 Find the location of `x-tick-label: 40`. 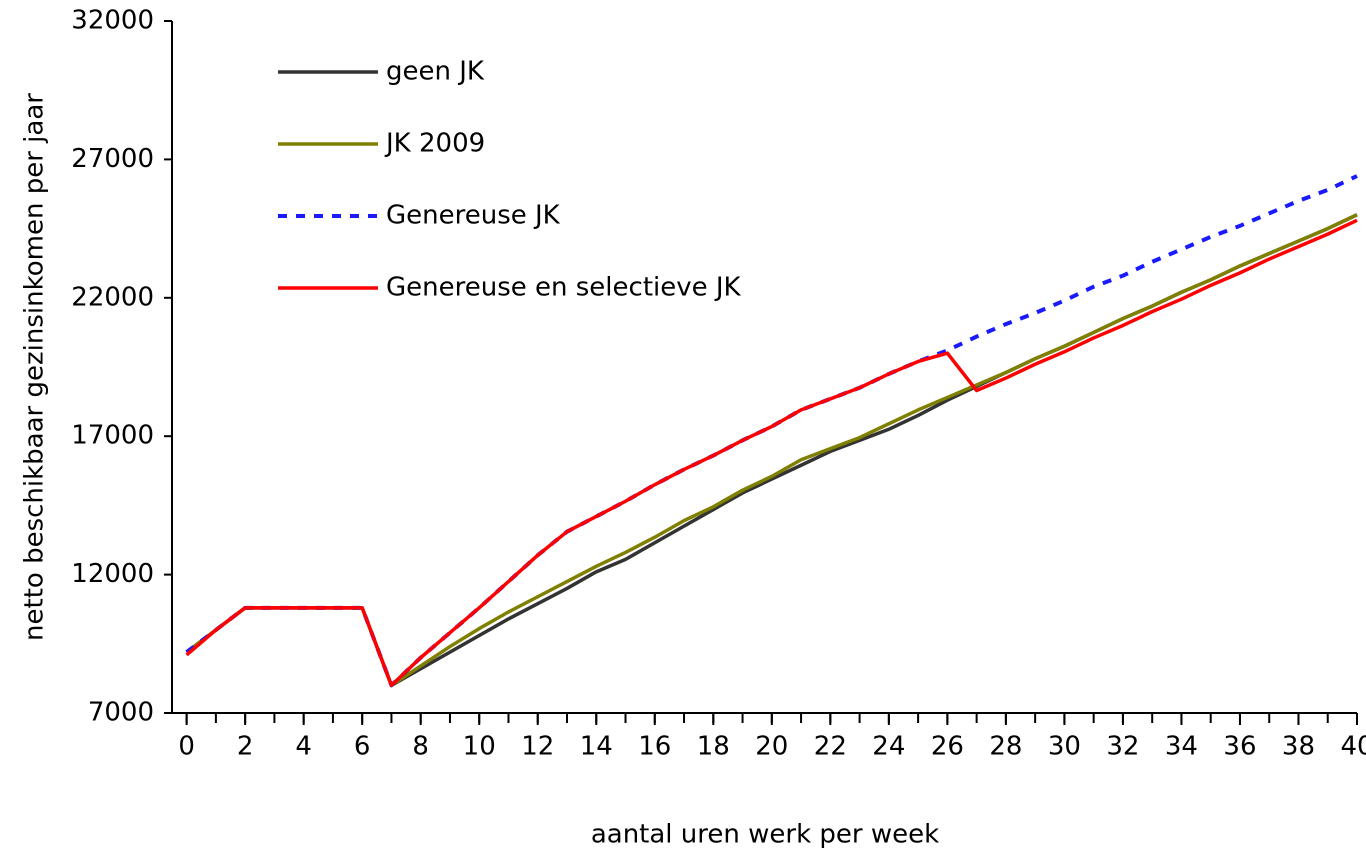

x-tick-label: 40 is located at coordinates (1353, 747).